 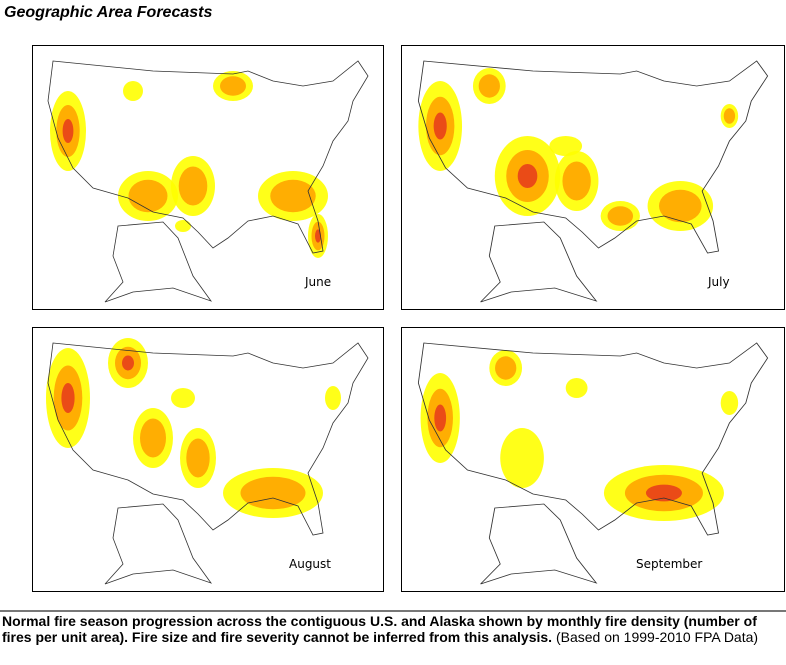 I want to click on month-label: July, so click(x=719, y=282).